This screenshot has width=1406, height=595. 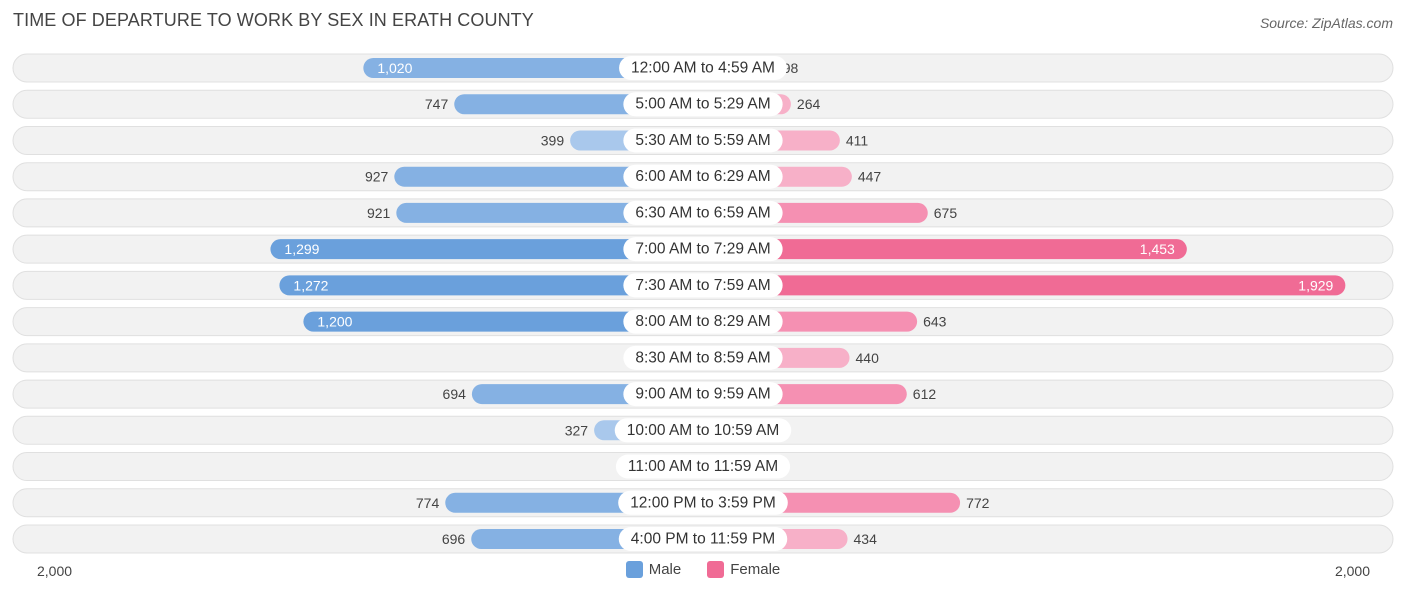 I want to click on value-label-female: 1,453, so click(x=1157, y=249).